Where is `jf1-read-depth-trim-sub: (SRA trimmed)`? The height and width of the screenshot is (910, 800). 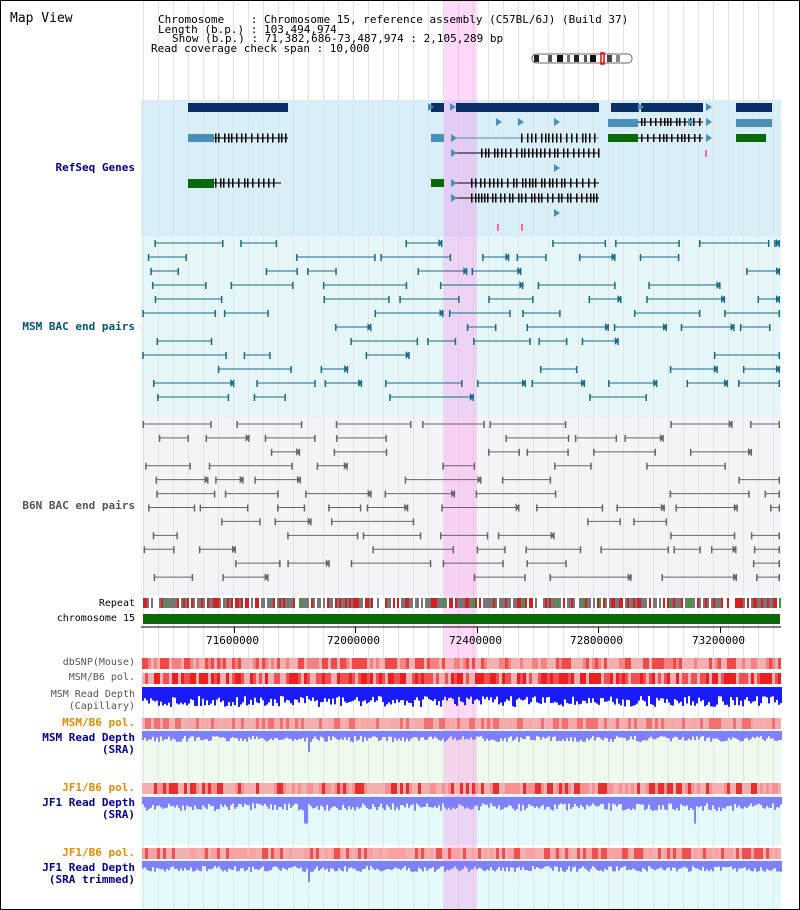
jf1-read-depth-trim-sub: (SRA trimmed) is located at coordinates (91, 879).